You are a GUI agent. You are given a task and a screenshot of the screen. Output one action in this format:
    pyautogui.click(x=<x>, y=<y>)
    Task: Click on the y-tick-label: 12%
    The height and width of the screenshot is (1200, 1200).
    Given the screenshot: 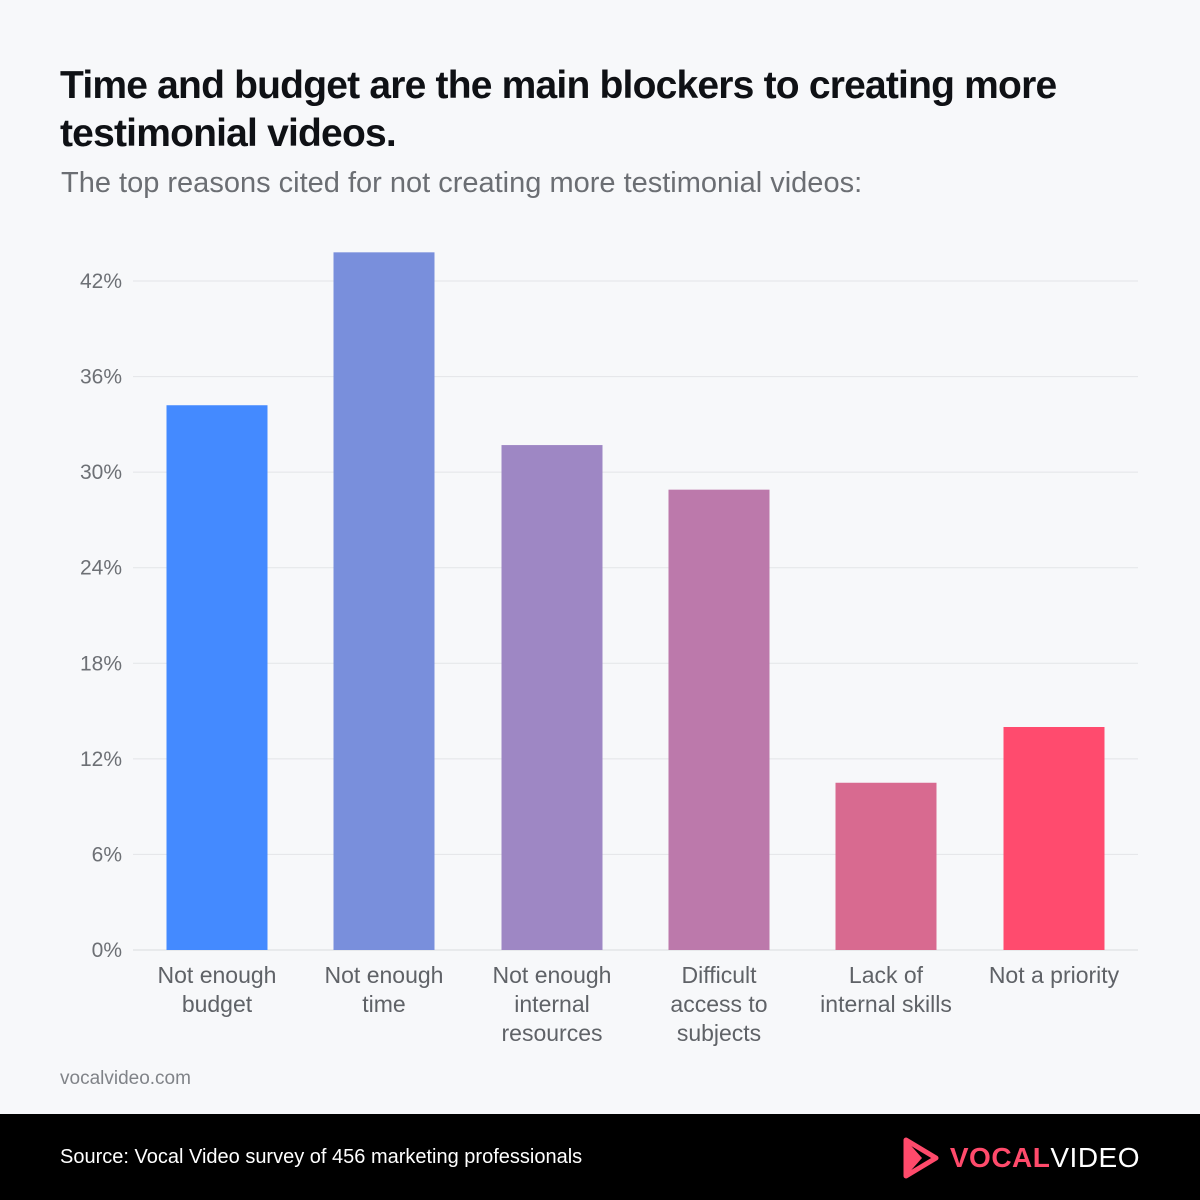 What is the action you would take?
    pyautogui.click(x=101, y=759)
    